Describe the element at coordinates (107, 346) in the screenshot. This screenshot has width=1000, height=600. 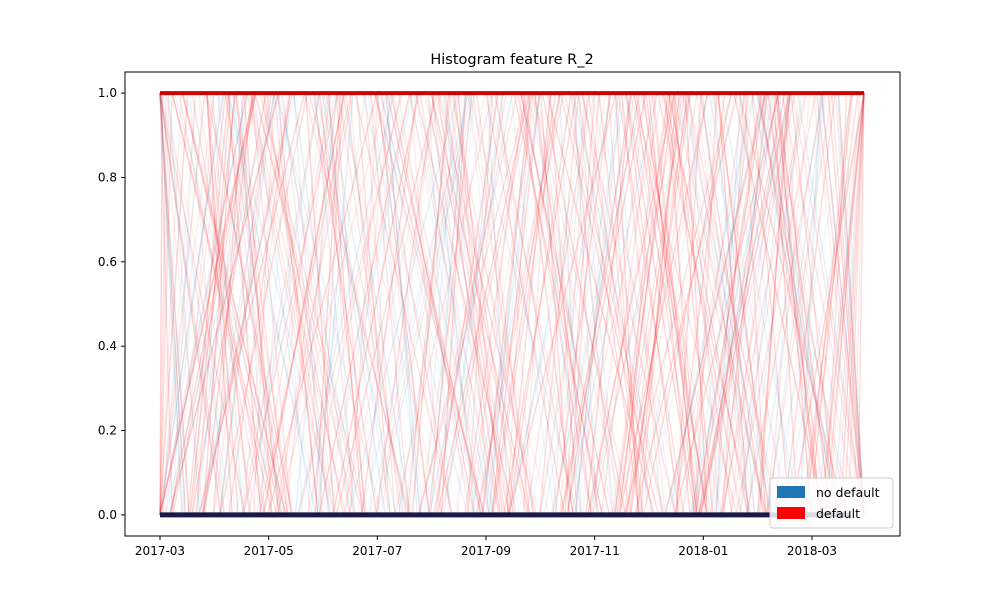
I see `y-tick-label: 0.4` at that location.